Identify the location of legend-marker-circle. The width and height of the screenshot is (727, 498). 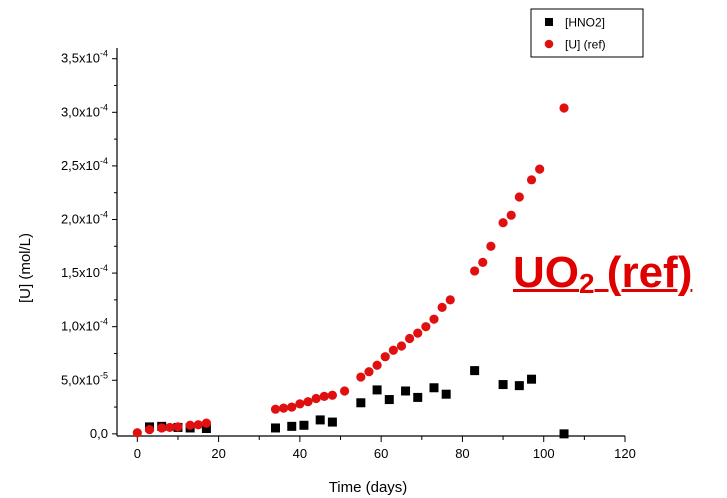
(549, 44).